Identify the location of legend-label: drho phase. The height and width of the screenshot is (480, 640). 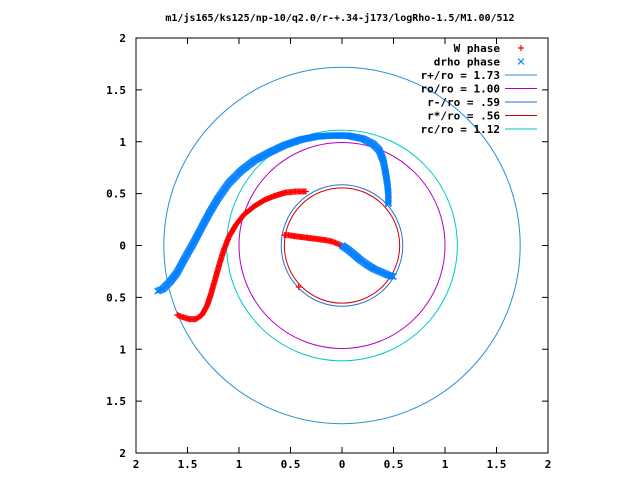
(467, 62).